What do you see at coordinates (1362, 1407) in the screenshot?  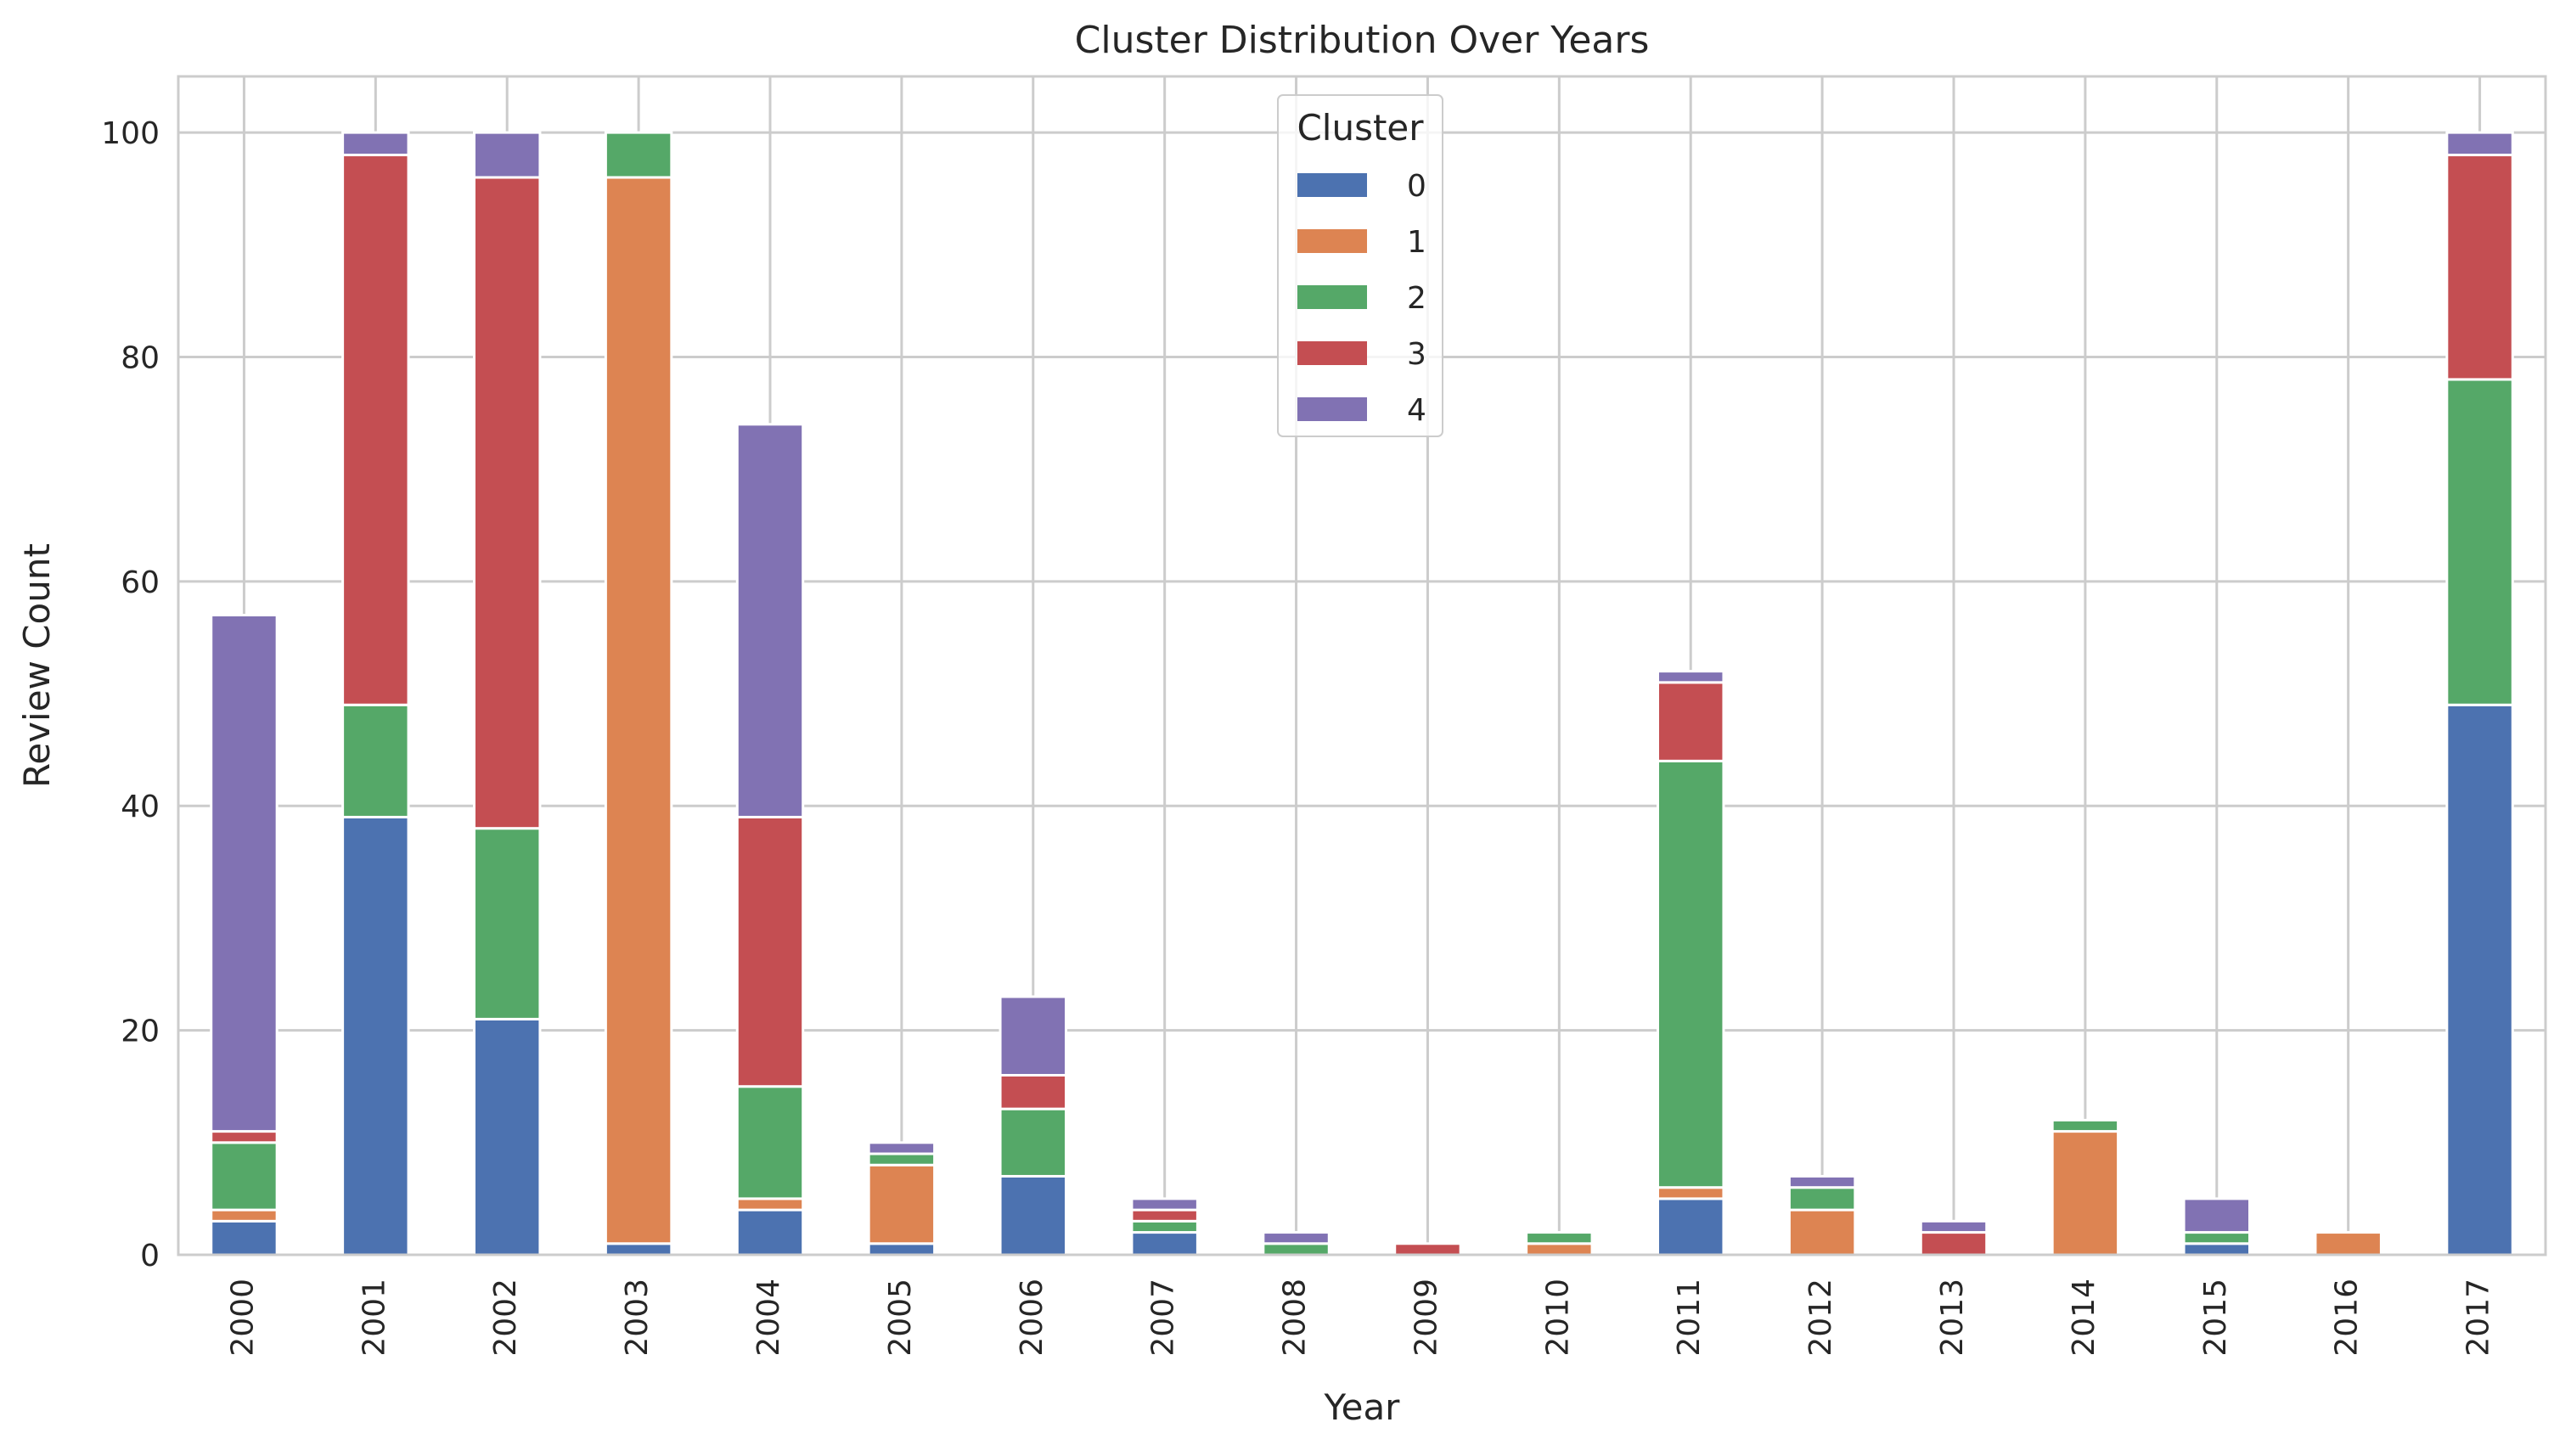 I see `x-axis-label: Year` at bounding box center [1362, 1407].